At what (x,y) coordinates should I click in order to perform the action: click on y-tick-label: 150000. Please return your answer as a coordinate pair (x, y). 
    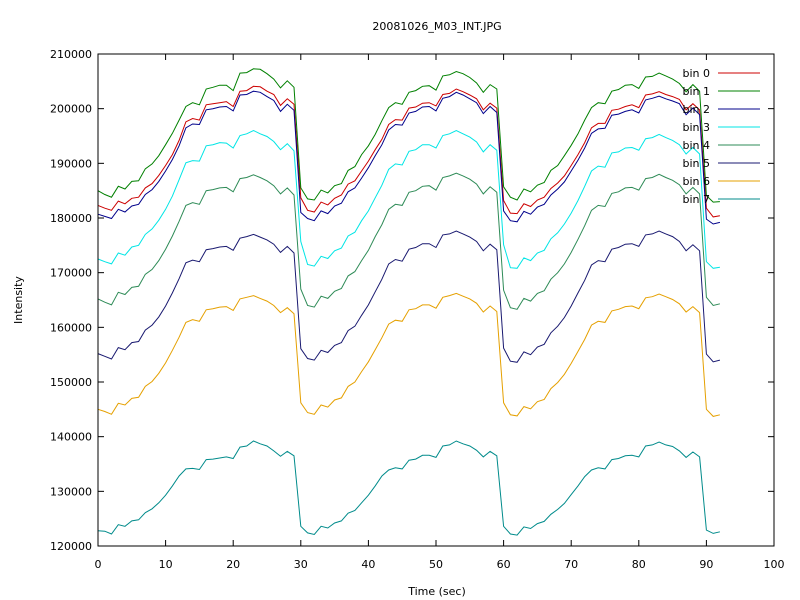
    Looking at the image, I should click on (71, 382).